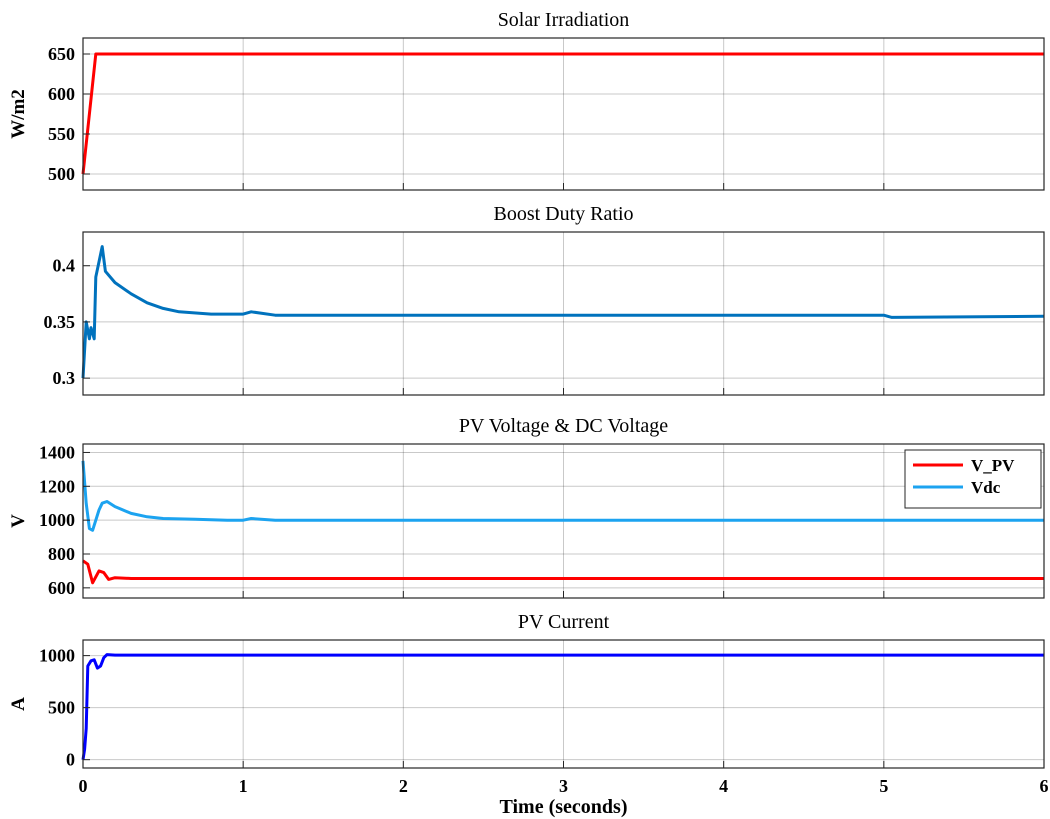  Describe the element at coordinates (18, 114) in the screenshot. I see `y-axis-label: W/m2` at that location.